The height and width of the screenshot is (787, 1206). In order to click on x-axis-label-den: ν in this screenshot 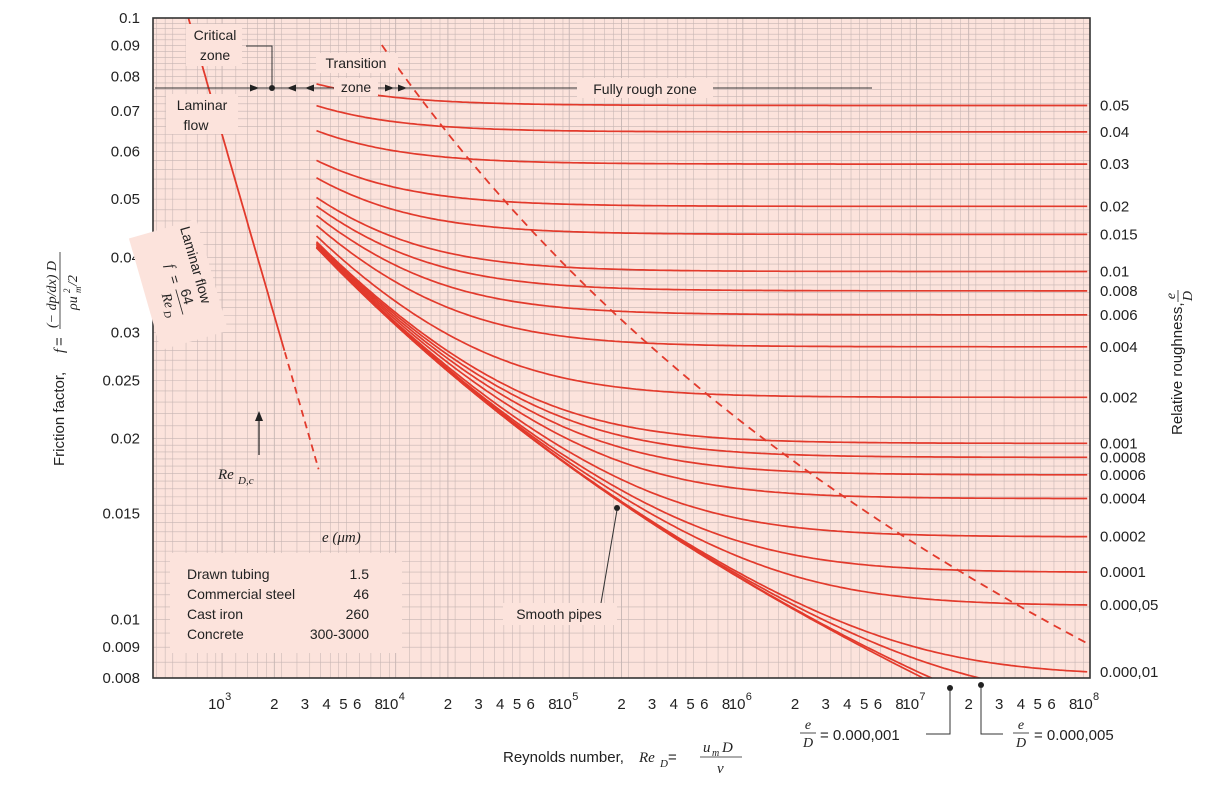, I will do `click(720, 769)`.